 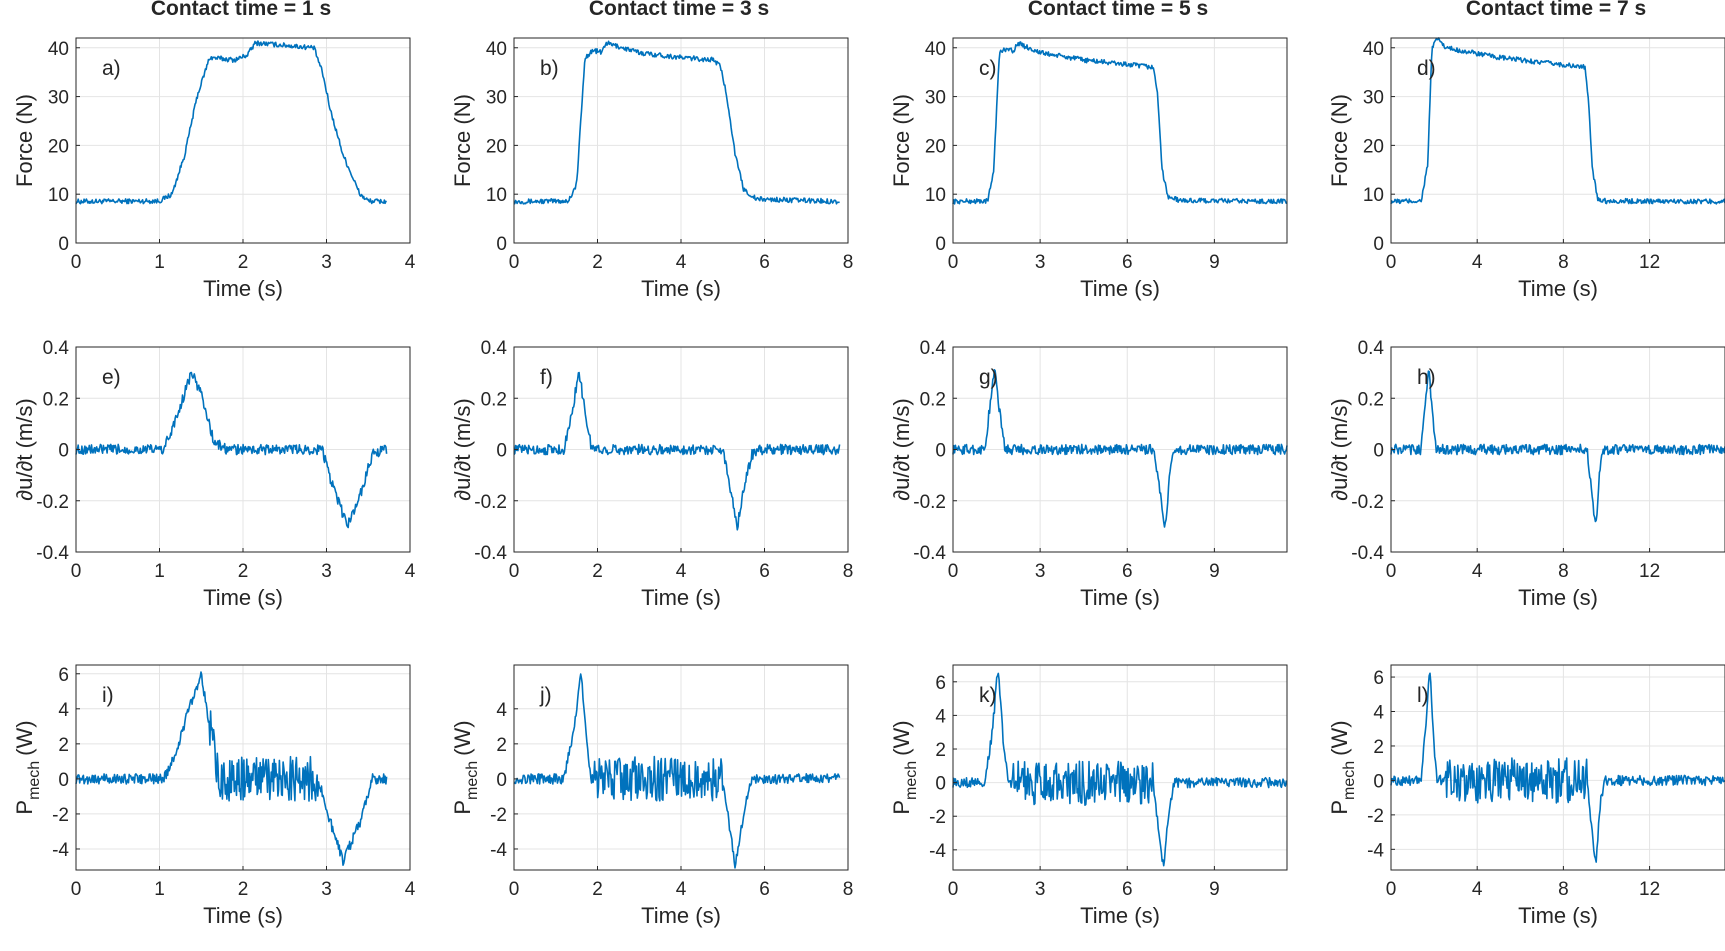 I want to click on y-tick-label: 2, so click(x=940, y=750).